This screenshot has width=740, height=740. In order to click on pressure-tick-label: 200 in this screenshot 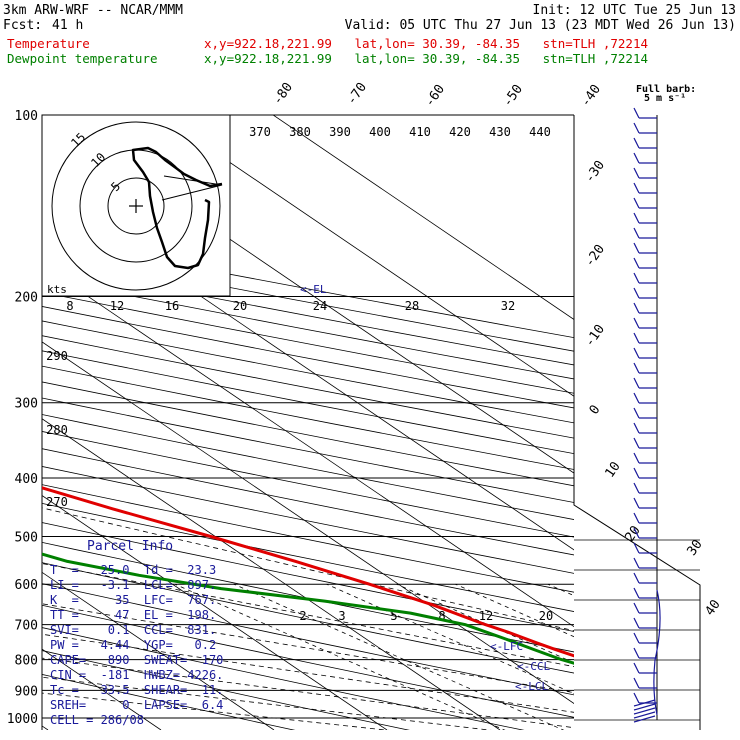, I will do `click(26, 298)`.